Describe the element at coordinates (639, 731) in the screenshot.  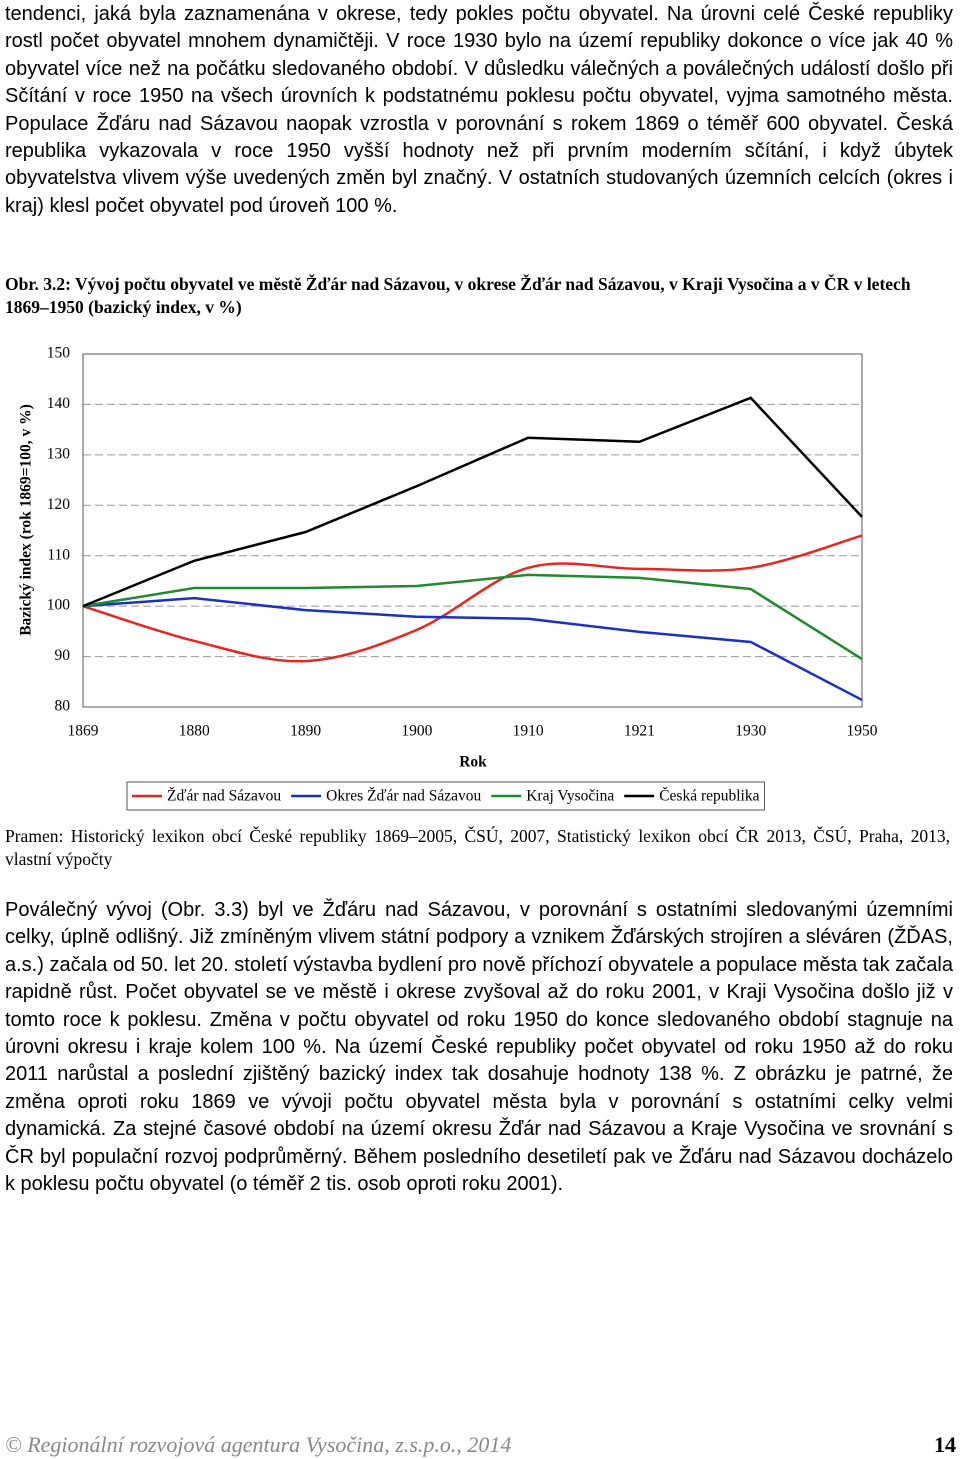
I see `x-tick-label: 1921` at that location.